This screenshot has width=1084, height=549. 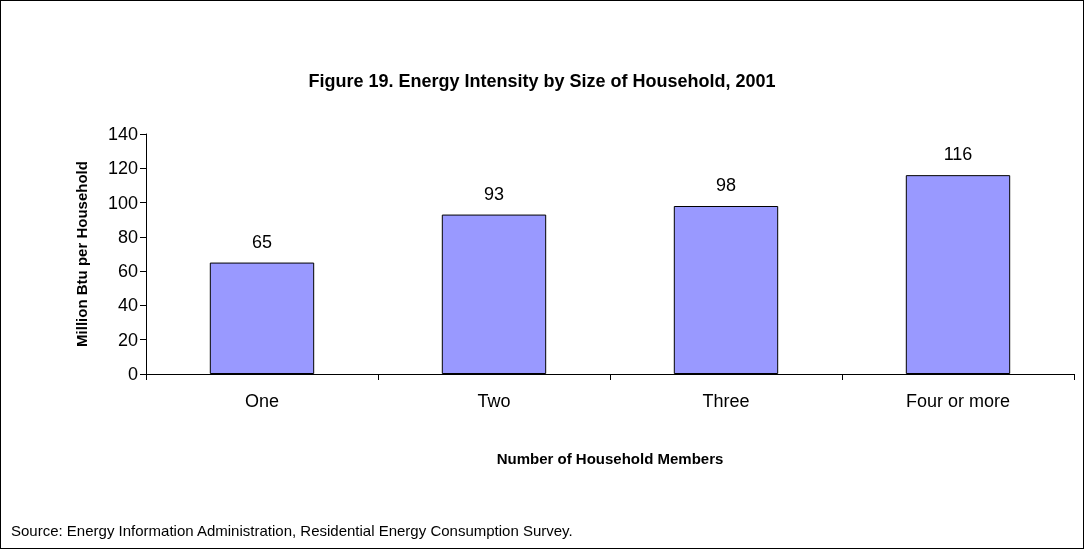 What do you see at coordinates (127, 339) in the screenshot?
I see `y-tick-label: 20` at bounding box center [127, 339].